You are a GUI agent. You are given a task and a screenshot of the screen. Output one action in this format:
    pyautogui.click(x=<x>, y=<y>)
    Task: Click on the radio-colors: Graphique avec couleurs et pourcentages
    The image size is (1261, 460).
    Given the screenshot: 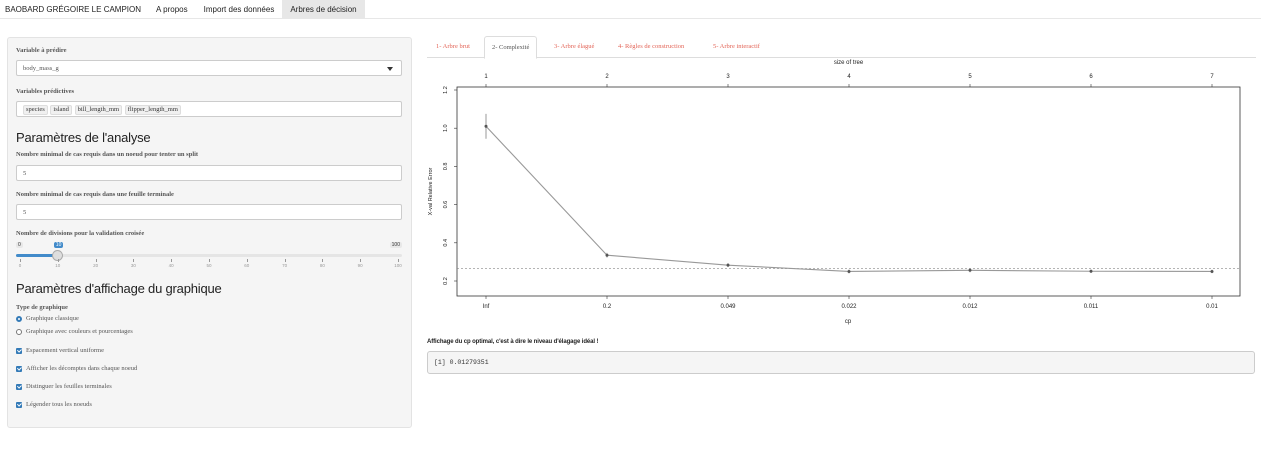 What is the action you would take?
    pyautogui.click(x=74, y=331)
    